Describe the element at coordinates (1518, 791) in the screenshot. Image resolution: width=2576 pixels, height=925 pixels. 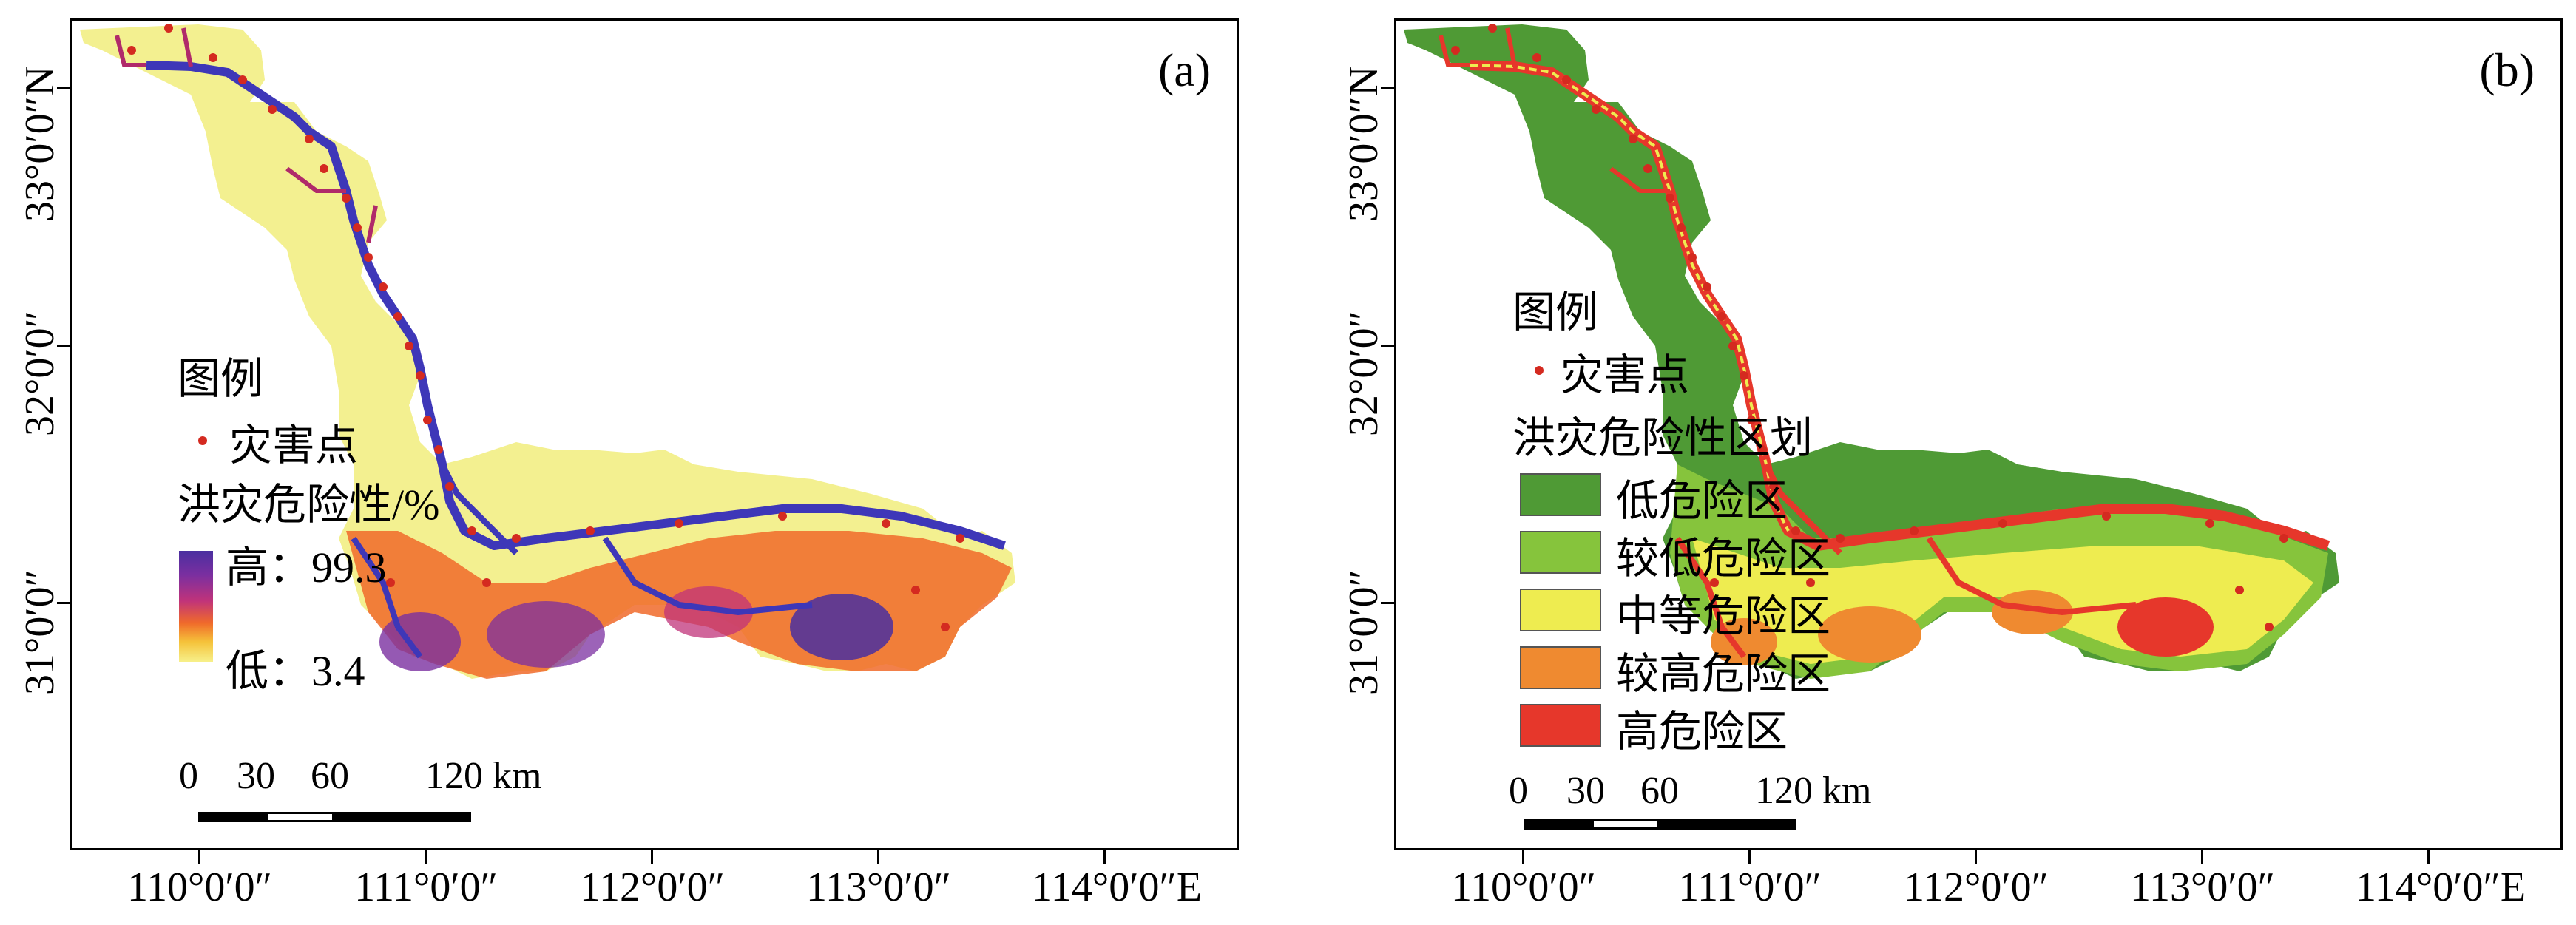
I see `scale-label-0-b: 0` at that location.